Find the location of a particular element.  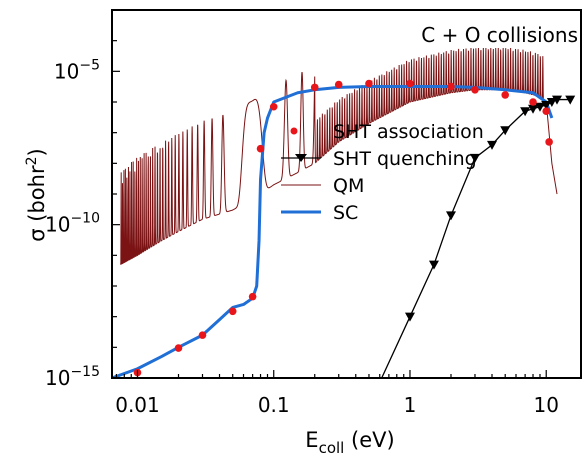

legend-label-sc: SC is located at coordinates (345, 213).